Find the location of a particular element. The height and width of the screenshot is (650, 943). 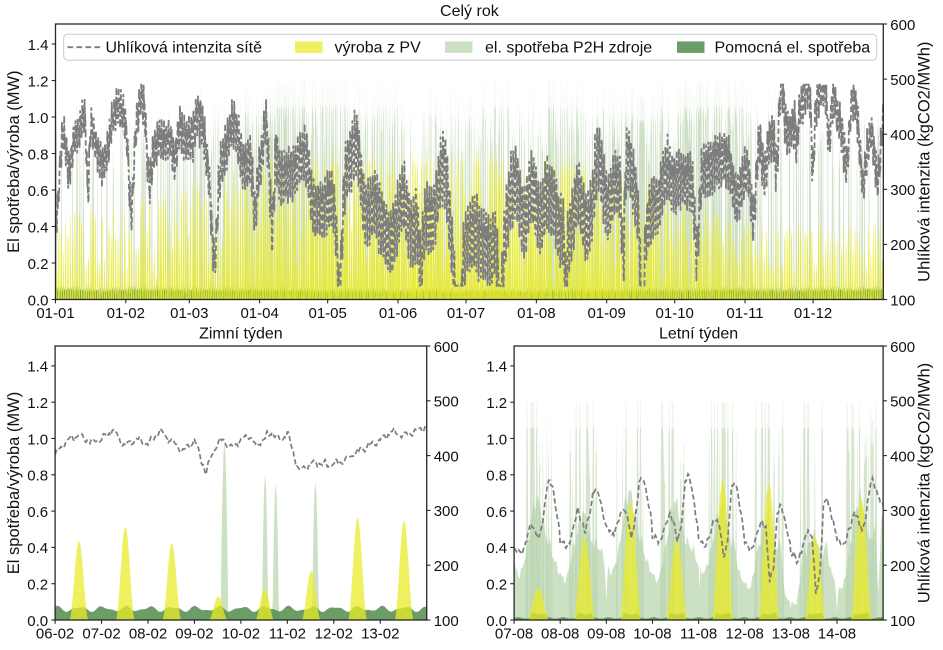

svg-text: 01-07 is located at coordinates (466, 313).